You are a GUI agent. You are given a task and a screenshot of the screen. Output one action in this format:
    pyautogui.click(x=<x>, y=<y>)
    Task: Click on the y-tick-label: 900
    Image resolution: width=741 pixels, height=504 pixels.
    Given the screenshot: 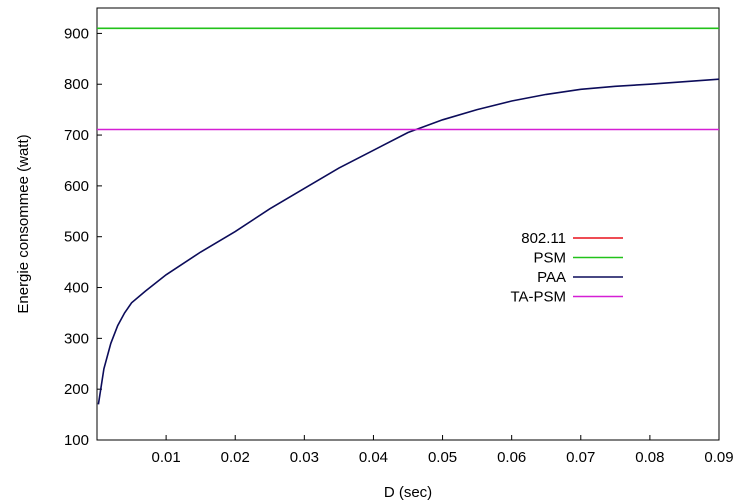 What is the action you would take?
    pyautogui.click(x=76, y=33)
    